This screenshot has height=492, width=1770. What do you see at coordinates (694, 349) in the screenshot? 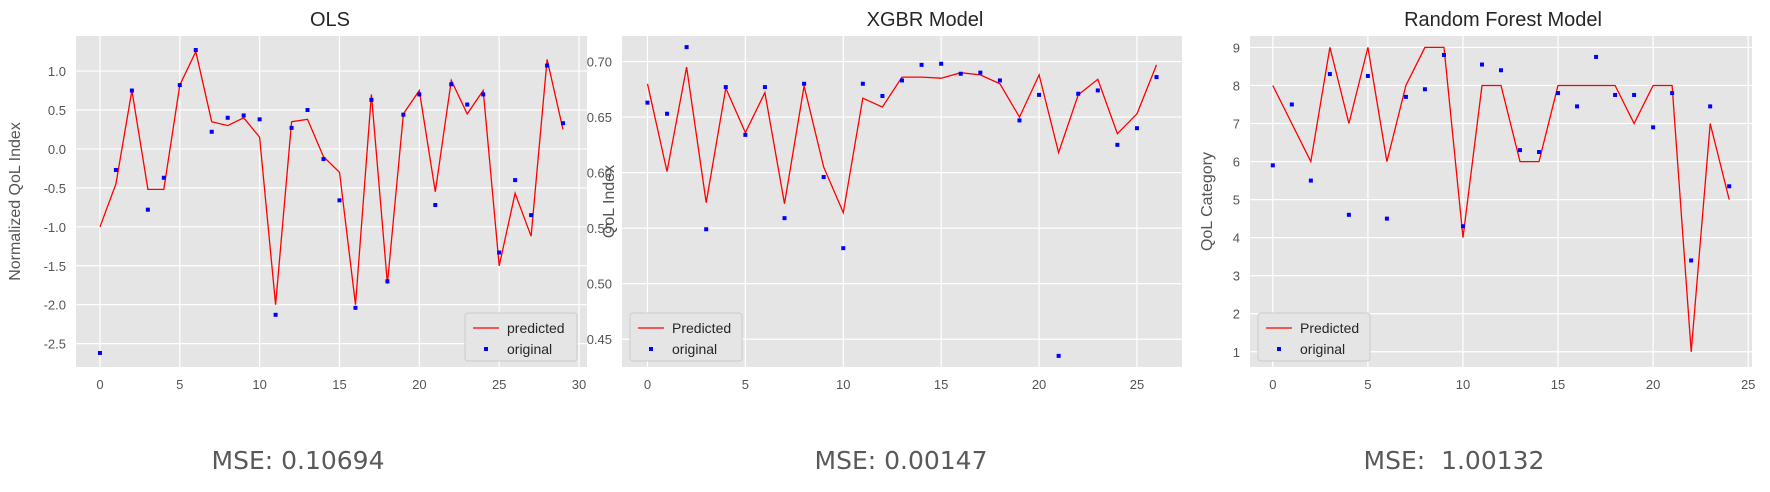
I see `legend-label: original` at bounding box center [694, 349].